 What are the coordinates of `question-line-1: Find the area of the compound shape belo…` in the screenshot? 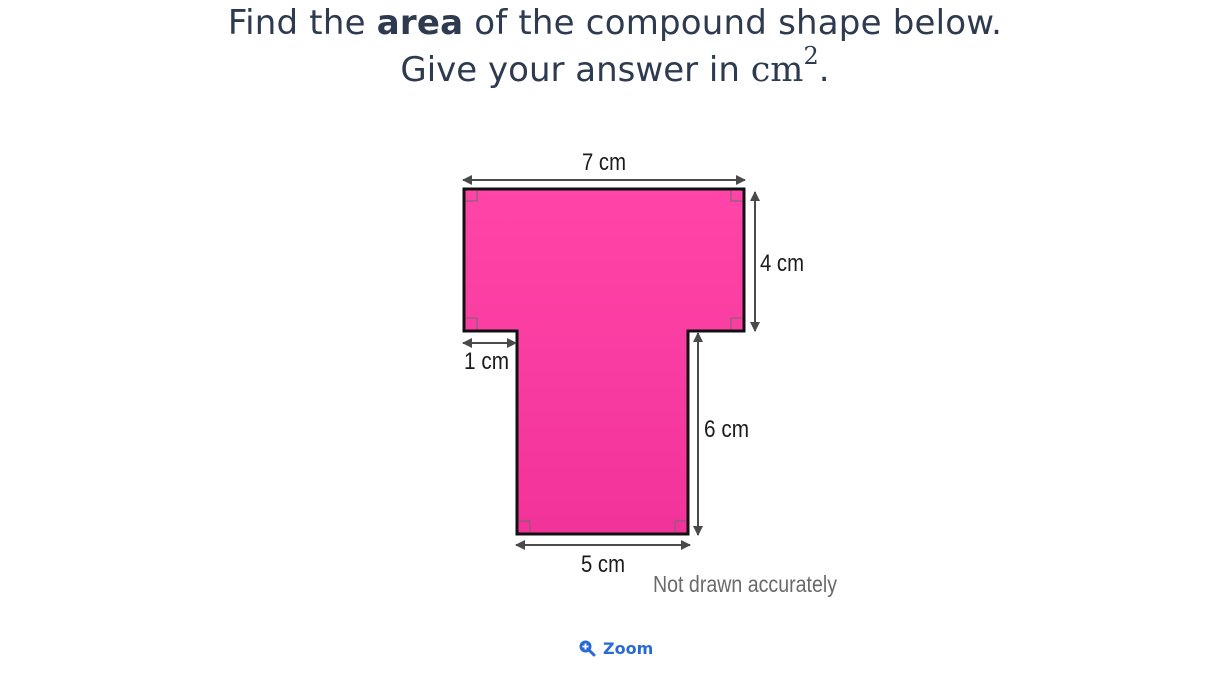 It's located at (615, 23).